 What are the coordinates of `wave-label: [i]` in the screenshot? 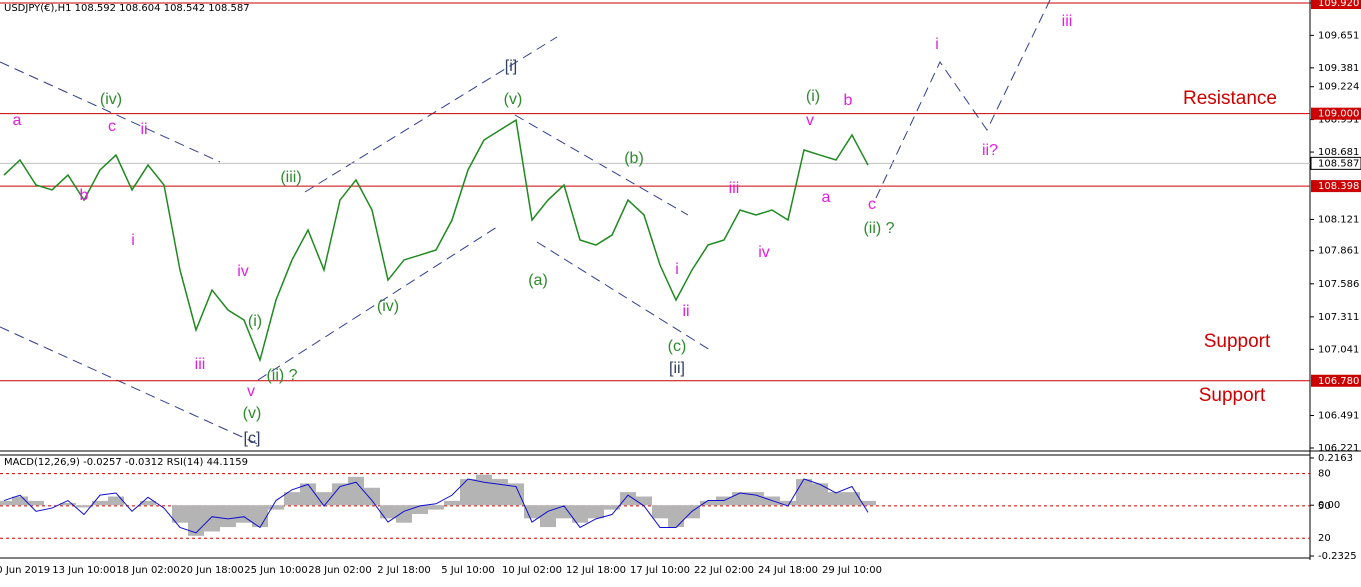 It's located at (511, 66).